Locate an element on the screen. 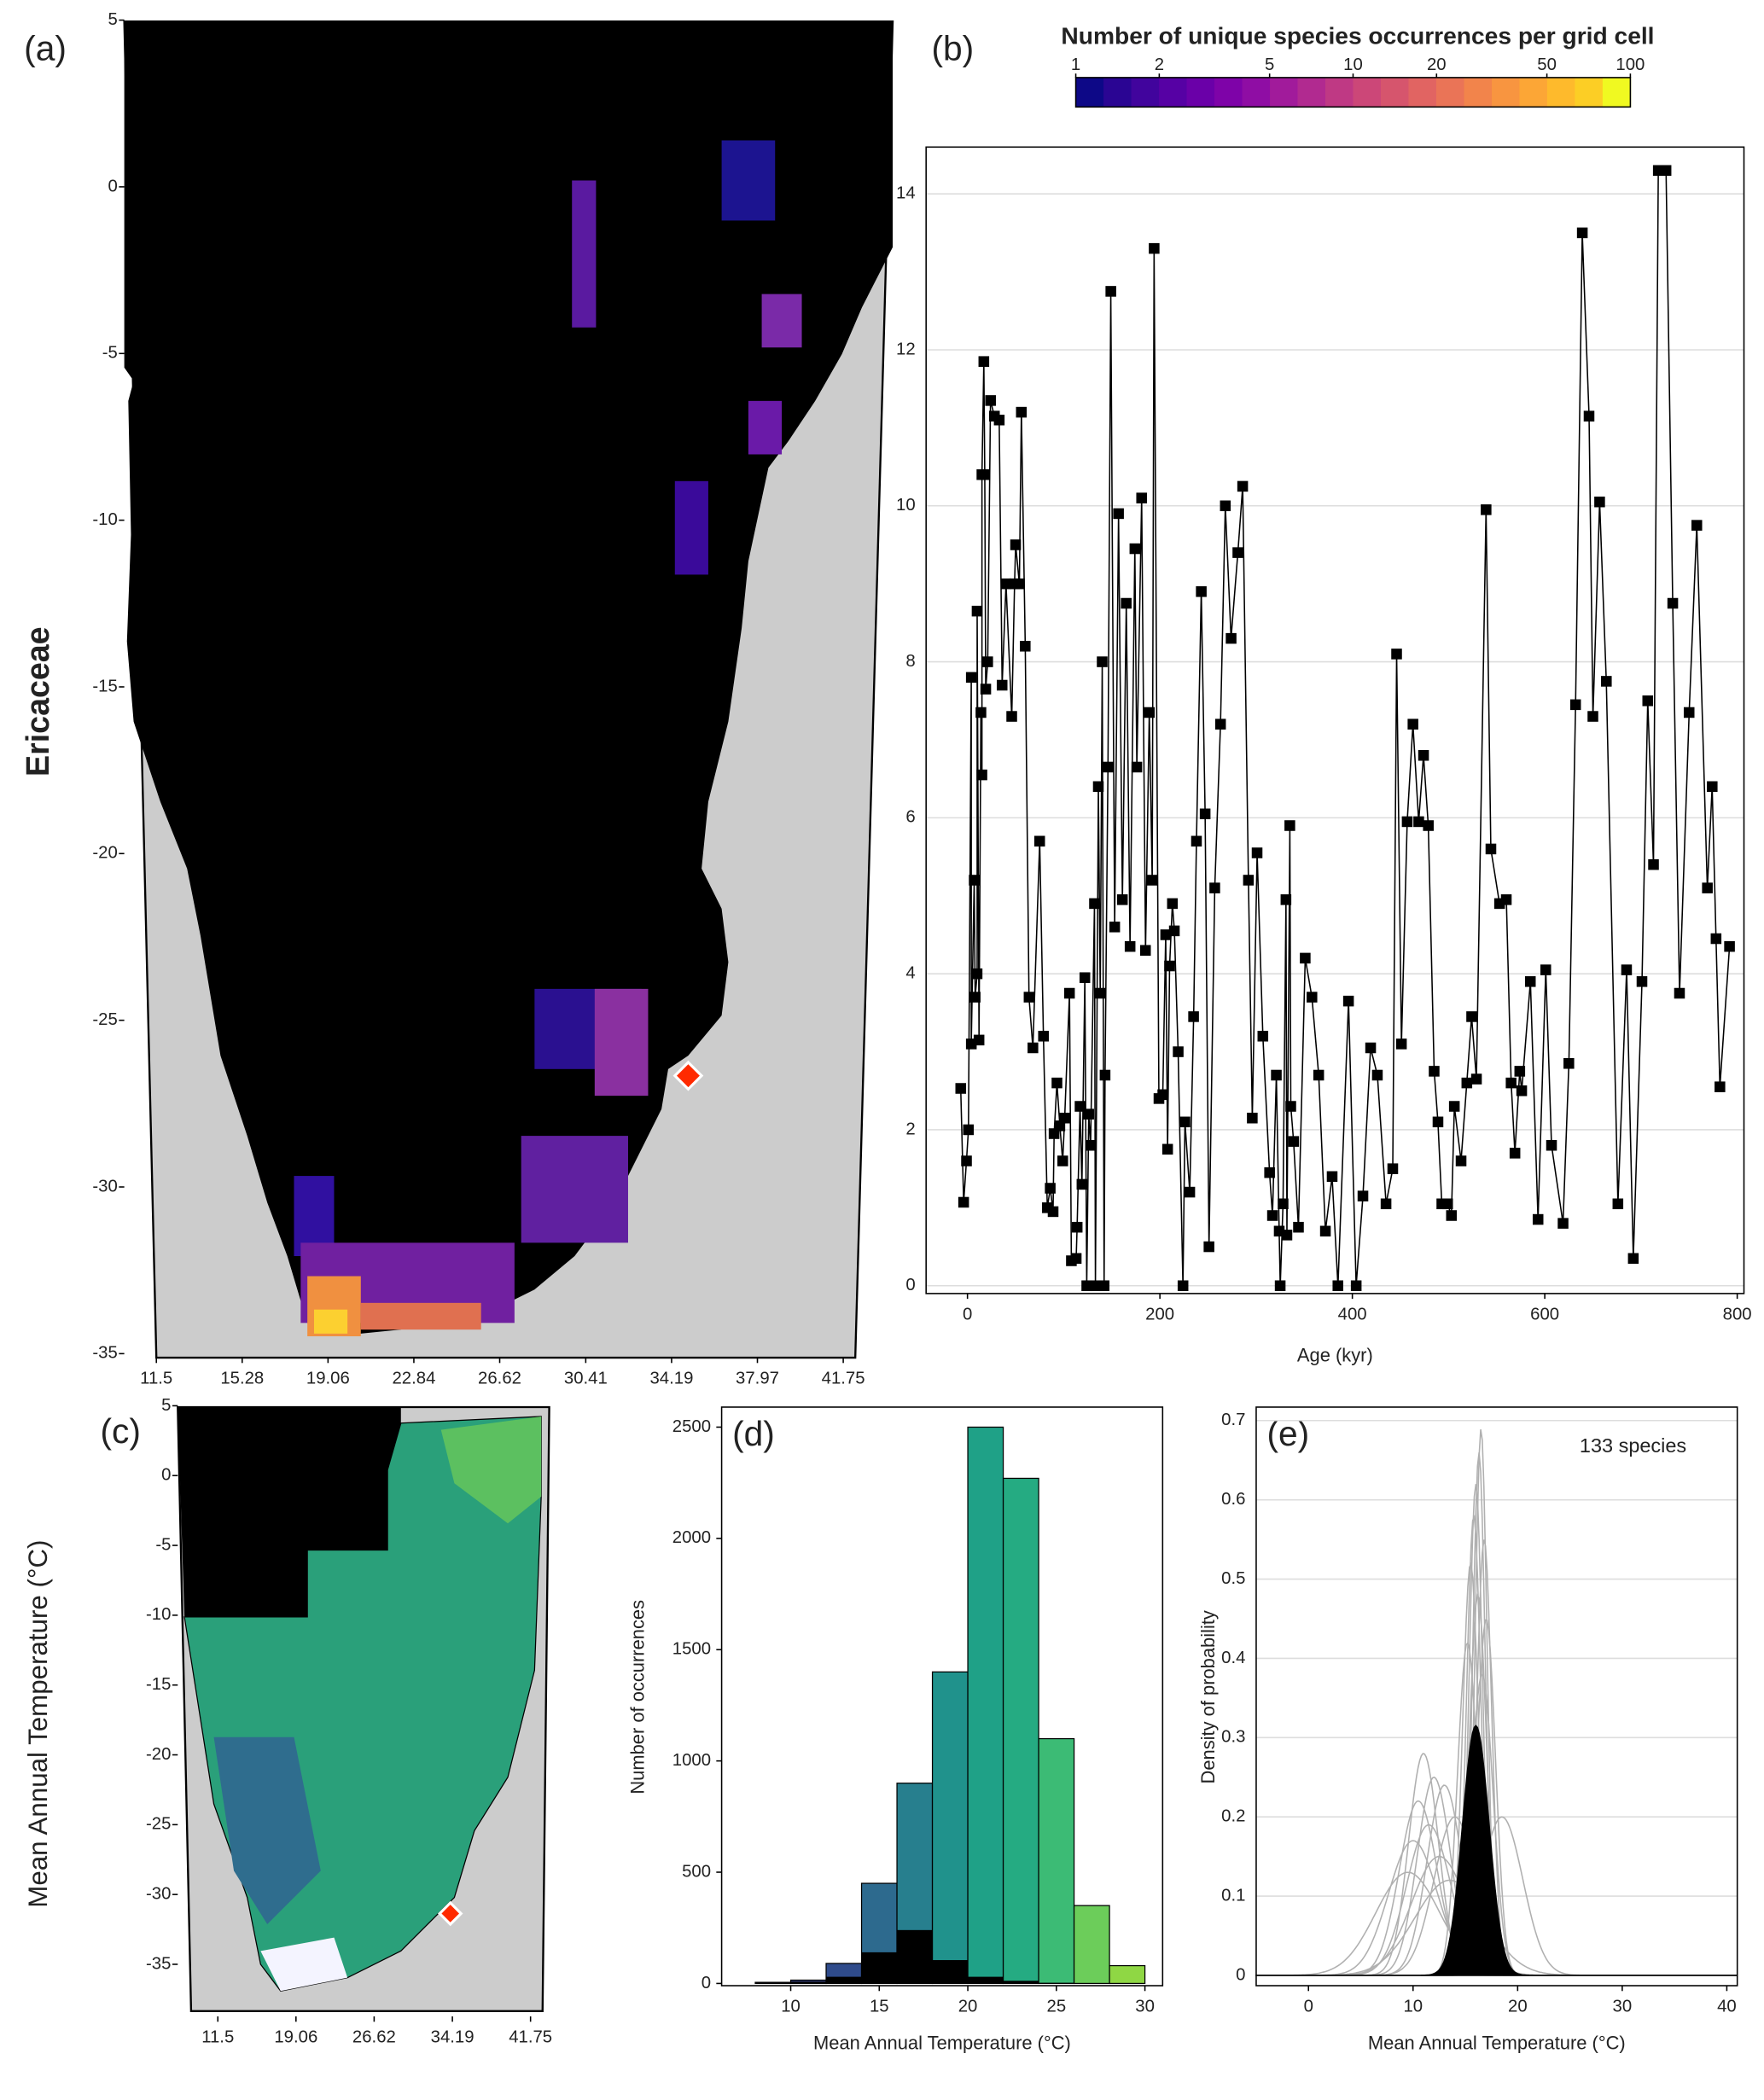  y-tick-label: 10 is located at coordinates (906, 506).